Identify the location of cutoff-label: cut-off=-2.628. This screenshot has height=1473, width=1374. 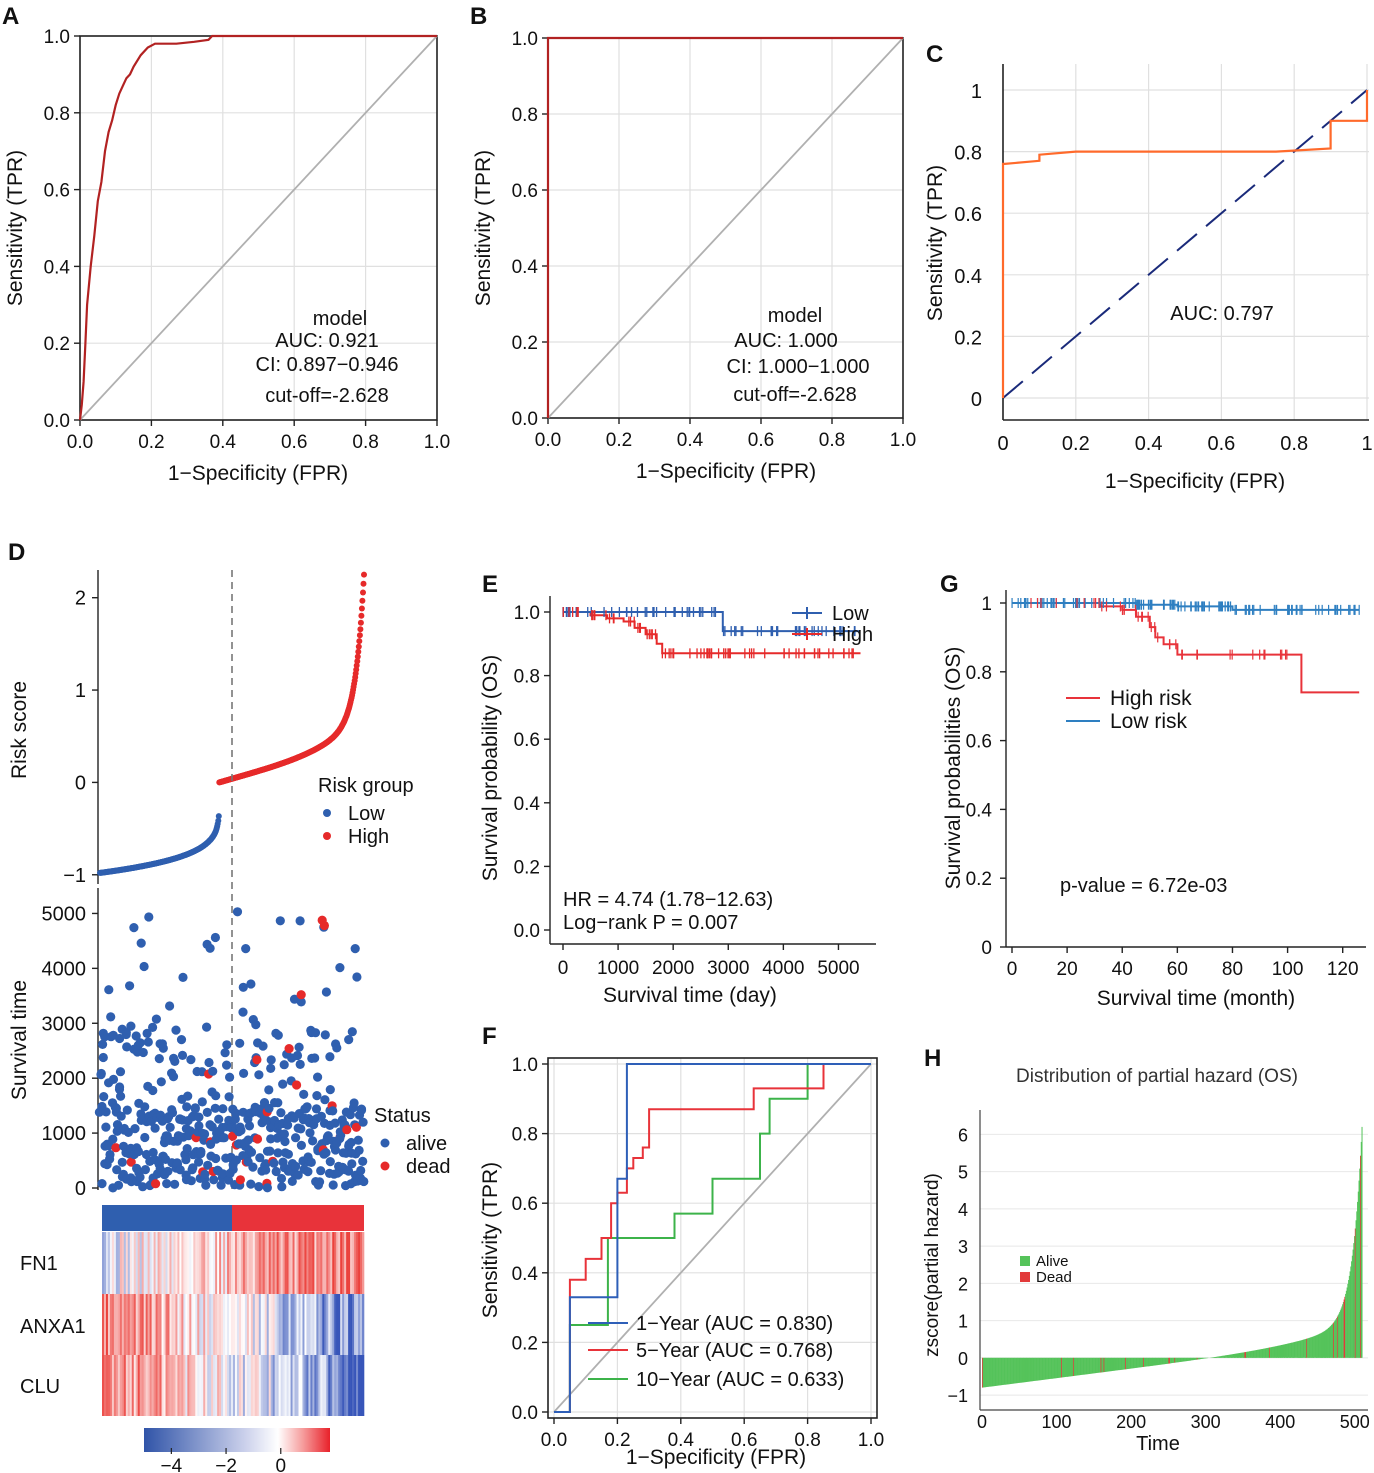
(795, 395).